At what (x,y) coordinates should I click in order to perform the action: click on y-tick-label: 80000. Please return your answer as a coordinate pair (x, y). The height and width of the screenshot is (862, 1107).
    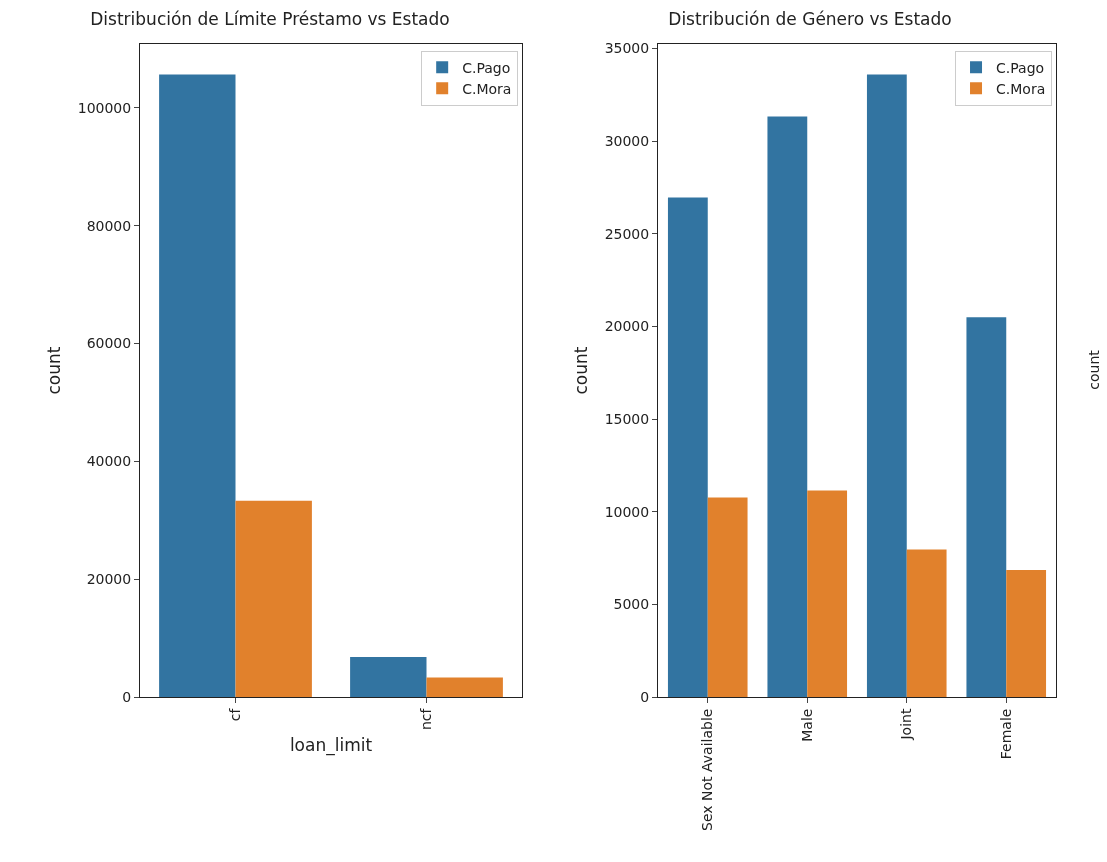
    Looking at the image, I should click on (109, 225).